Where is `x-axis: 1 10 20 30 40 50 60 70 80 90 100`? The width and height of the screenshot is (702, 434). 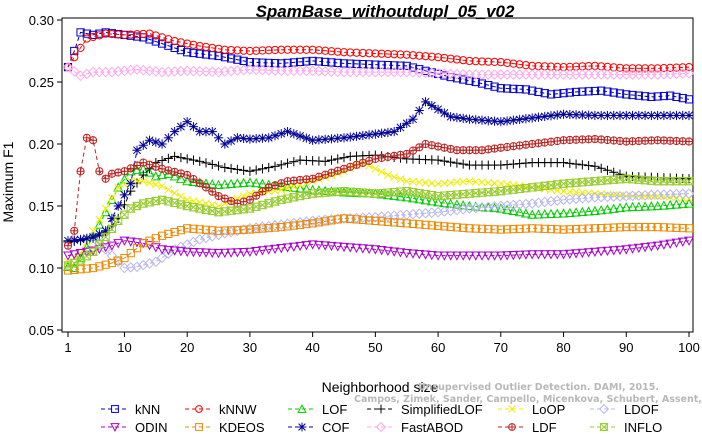
x-axis: 1 10 20 30 40 50 60 70 80 90 100 is located at coordinates (382, 343).